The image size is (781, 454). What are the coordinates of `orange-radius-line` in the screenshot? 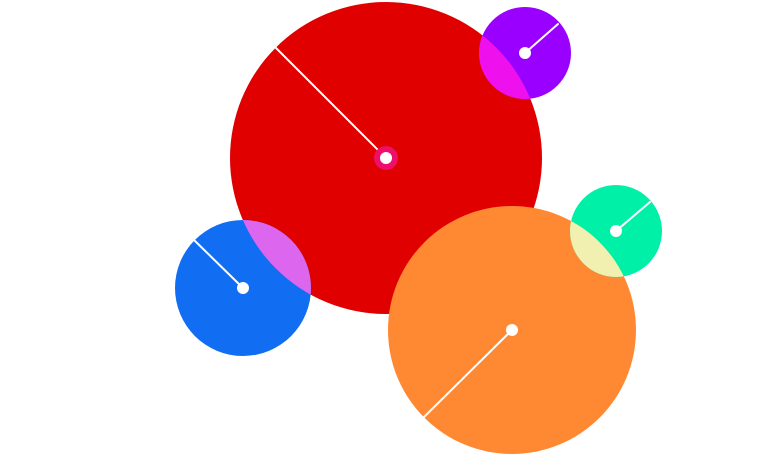 It's located at (468, 373).